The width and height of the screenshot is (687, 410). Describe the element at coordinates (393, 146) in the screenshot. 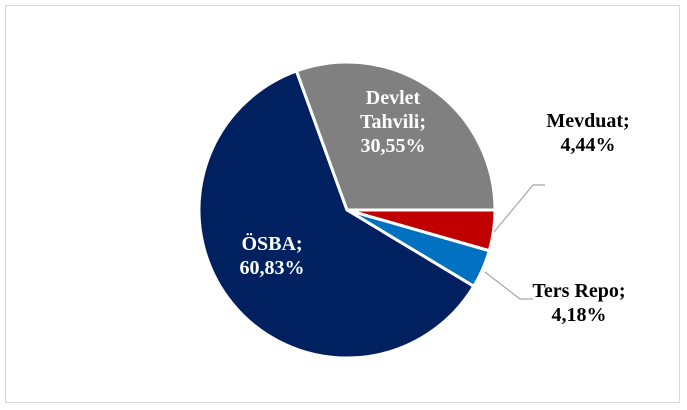

I see `data-label-line: 30,55%` at that location.